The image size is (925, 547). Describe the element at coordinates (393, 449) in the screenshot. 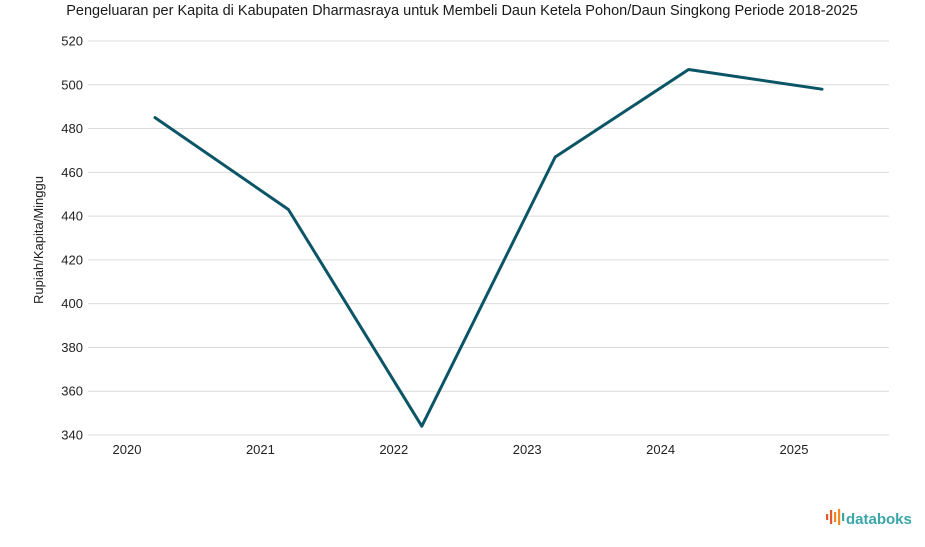

I see `x-tick-label: 2022` at that location.